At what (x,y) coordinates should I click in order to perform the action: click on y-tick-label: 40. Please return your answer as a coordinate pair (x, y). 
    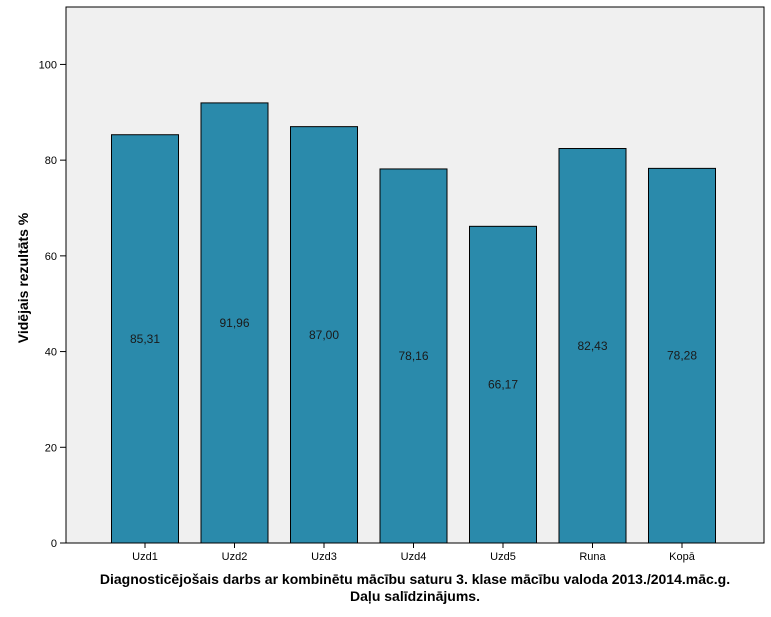
    Looking at the image, I should click on (51, 353).